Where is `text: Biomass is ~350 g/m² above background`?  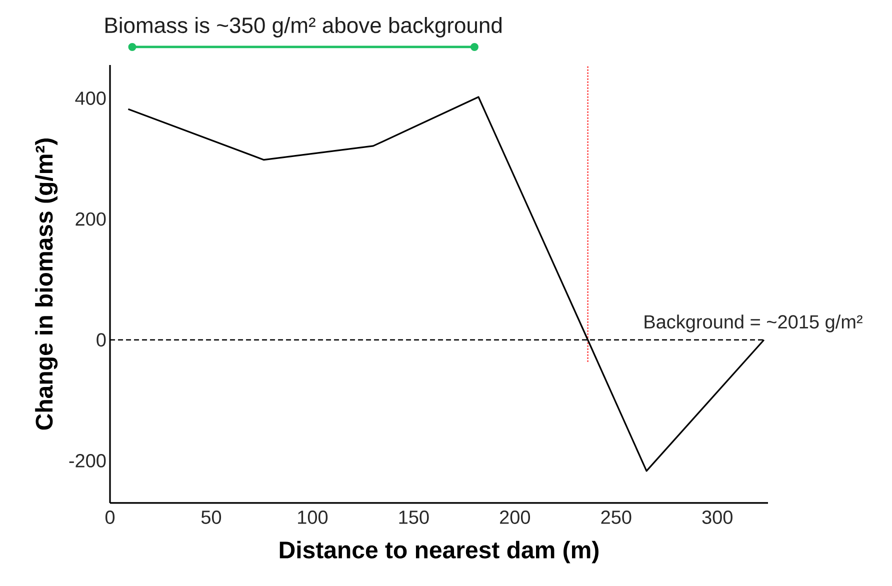
text: Biomass is ~350 g/m² above background is located at coordinates (304, 27).